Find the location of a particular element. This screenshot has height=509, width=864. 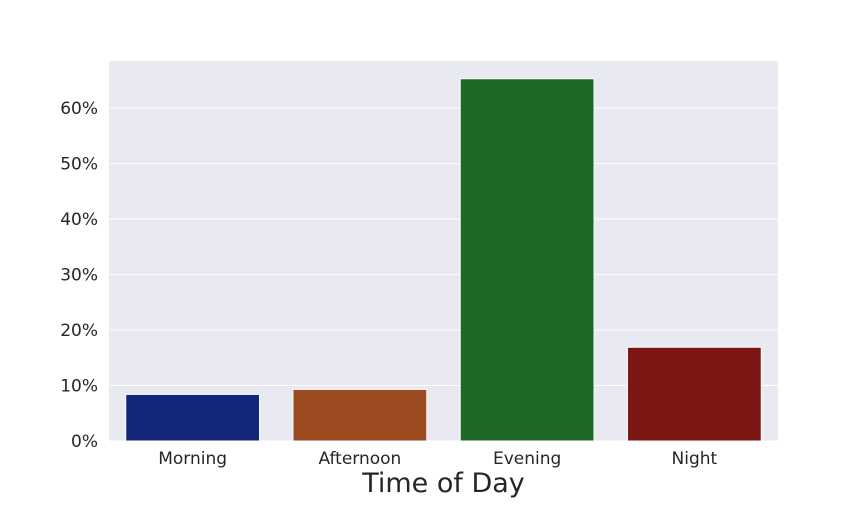

bar-afternoon is located at coordinates (360, 415).